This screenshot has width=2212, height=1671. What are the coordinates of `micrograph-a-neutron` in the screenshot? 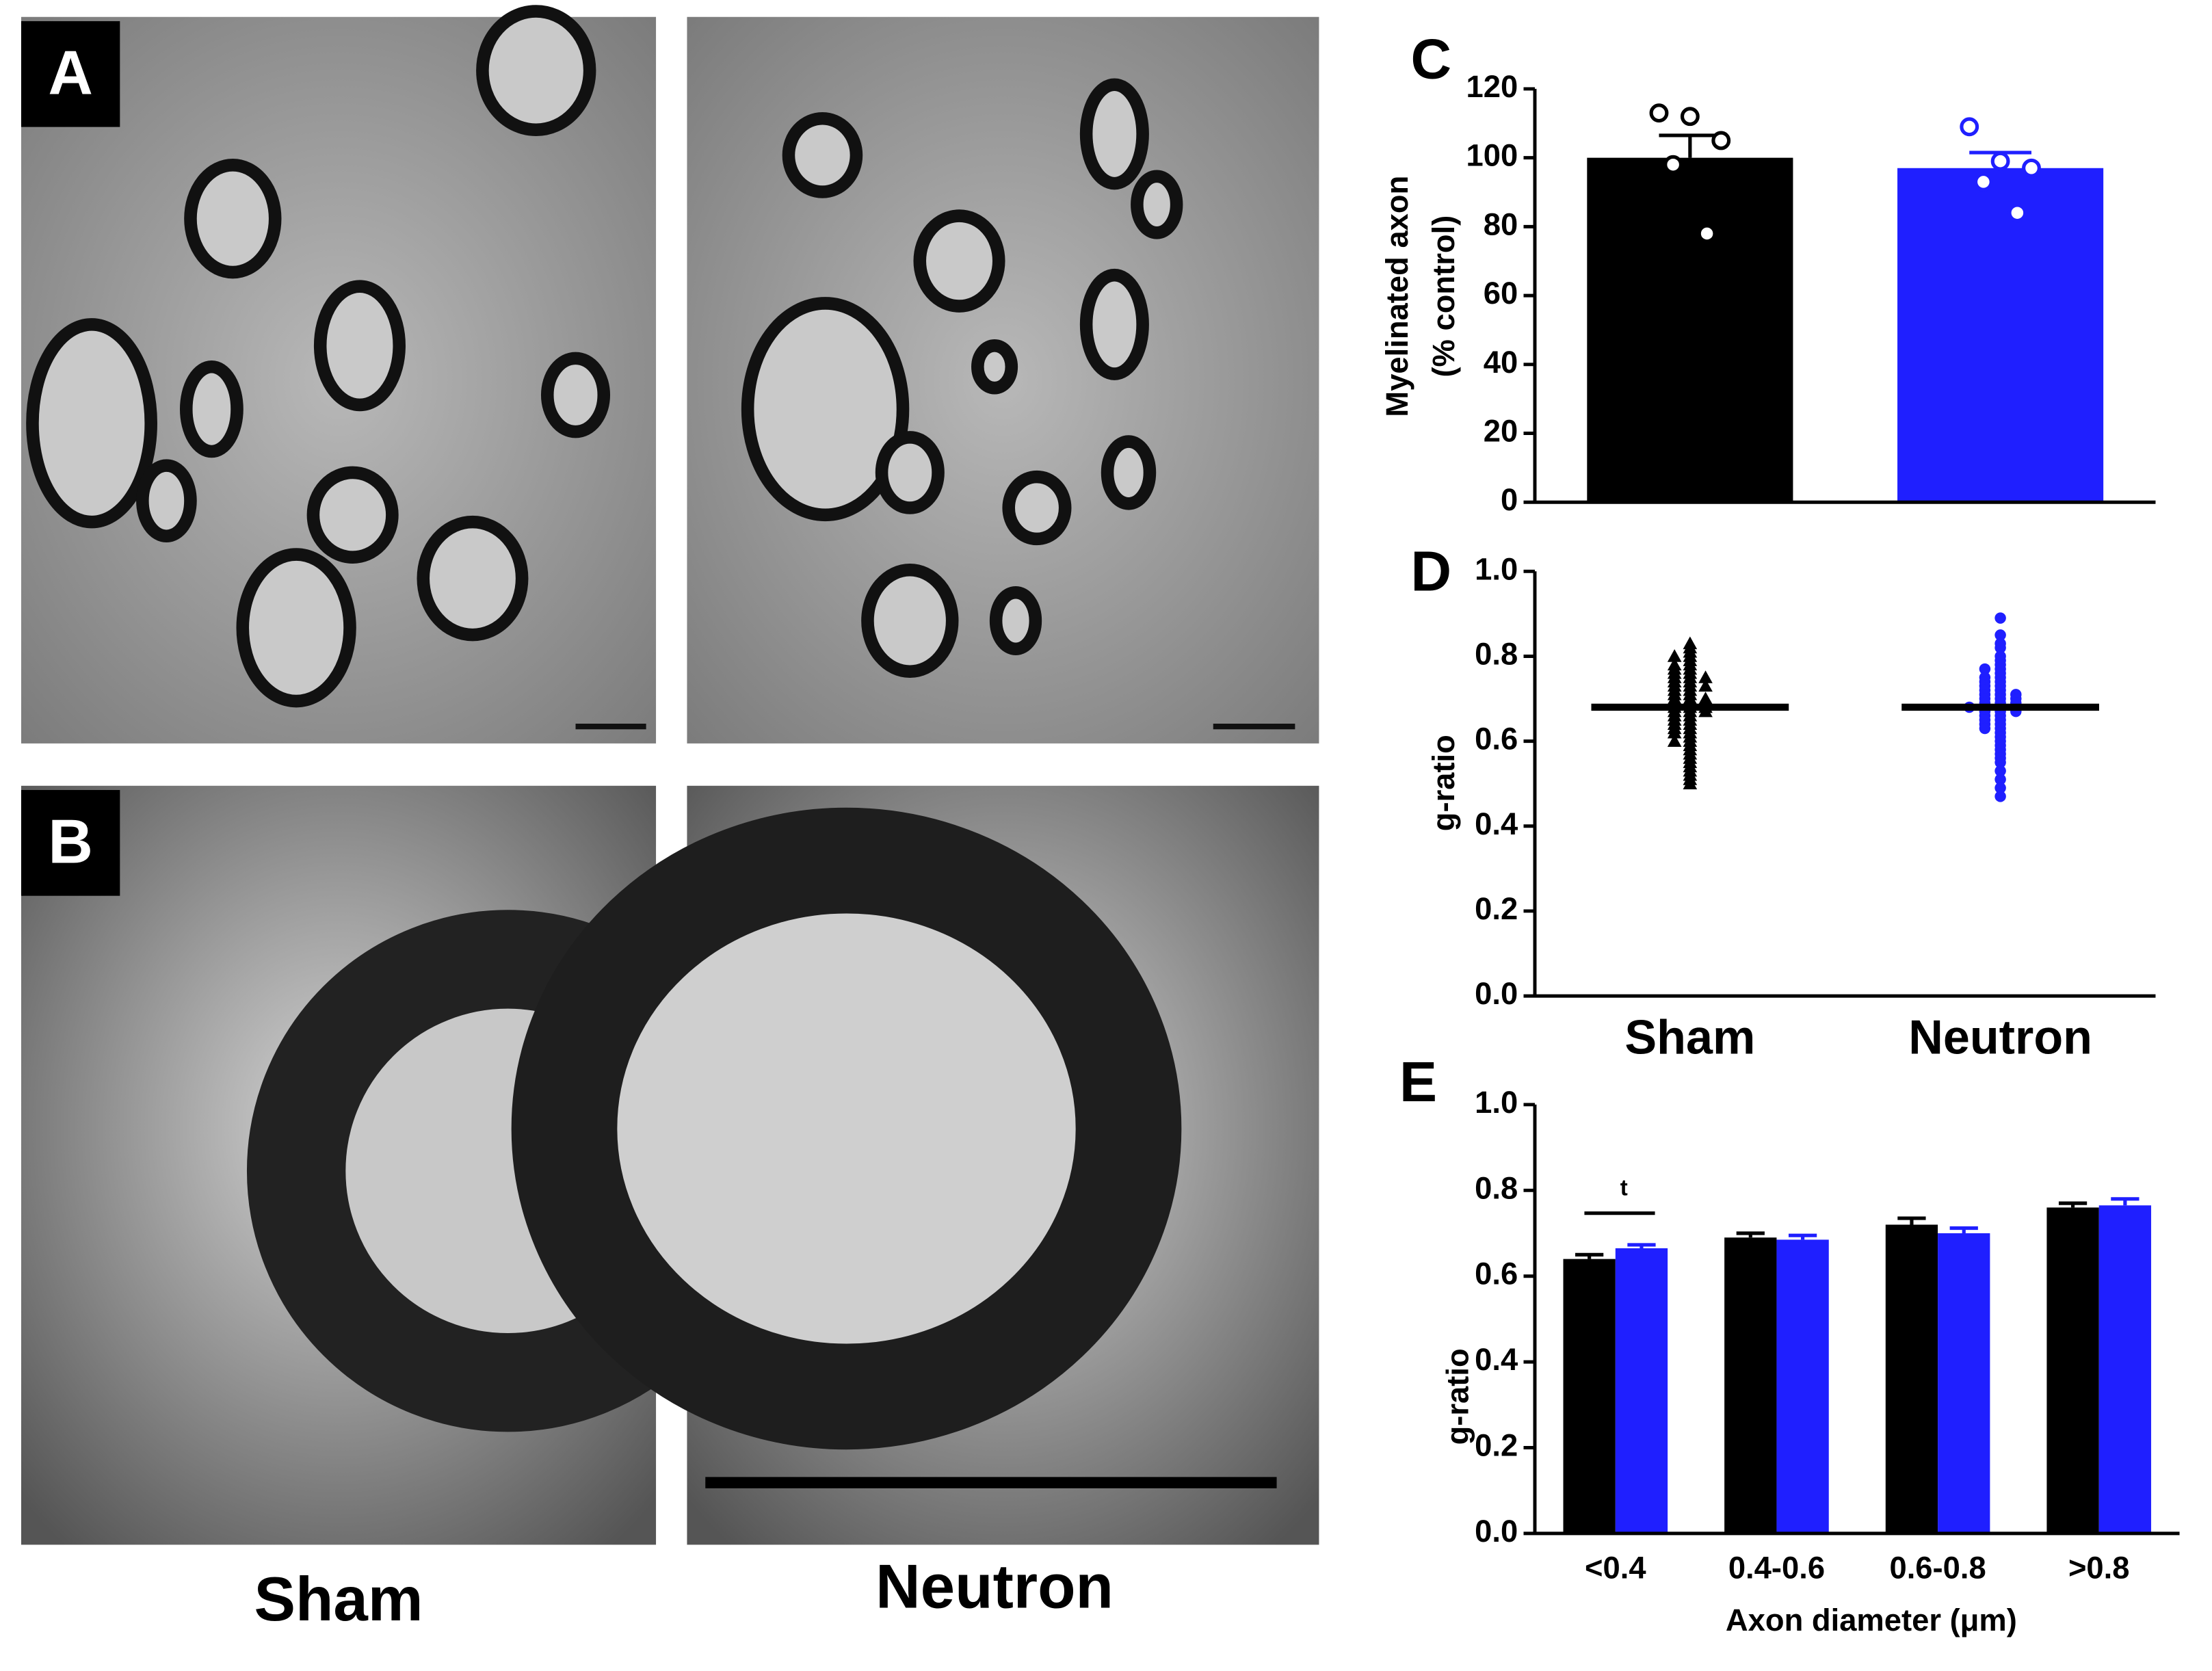 It's located at (1003, 380).